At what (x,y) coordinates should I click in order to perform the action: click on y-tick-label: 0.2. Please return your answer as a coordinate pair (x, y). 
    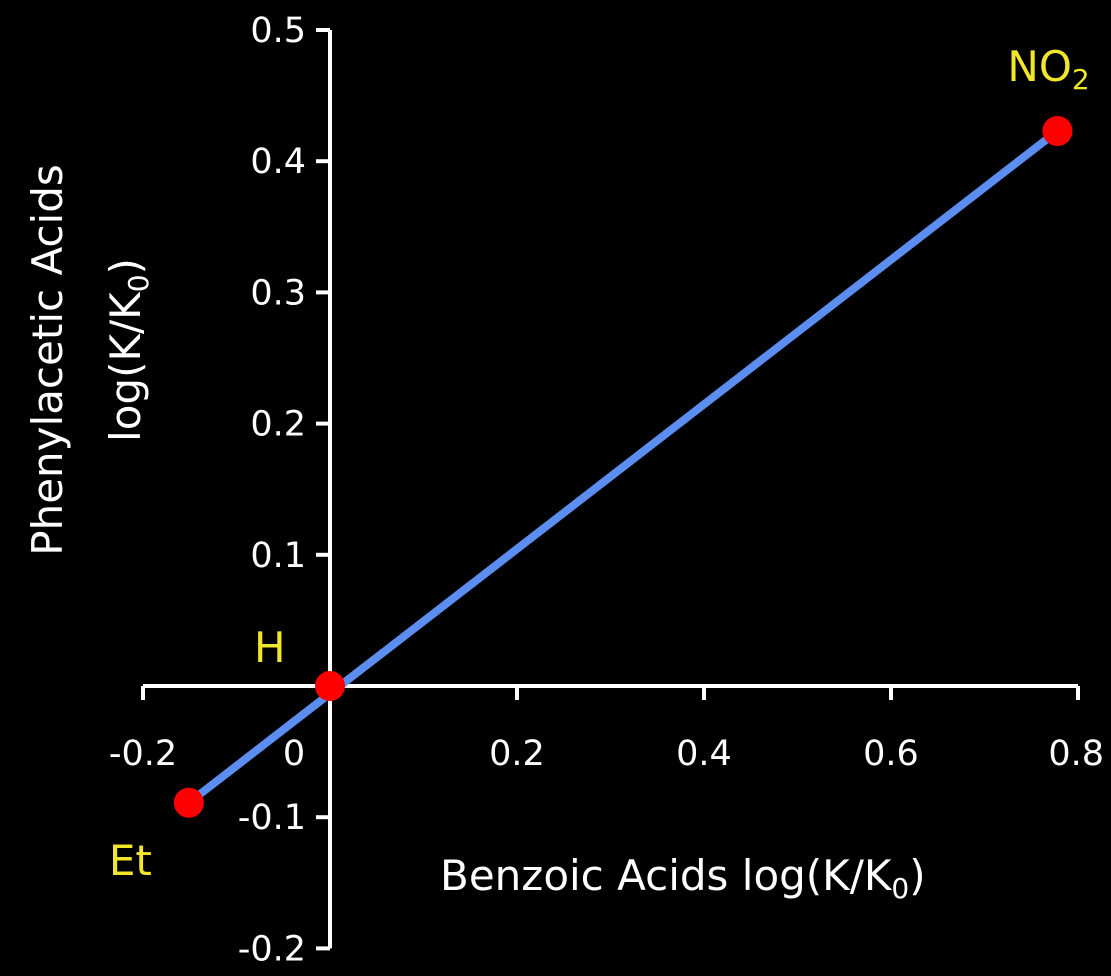
    Looking at the image, I should click on (278, 425).